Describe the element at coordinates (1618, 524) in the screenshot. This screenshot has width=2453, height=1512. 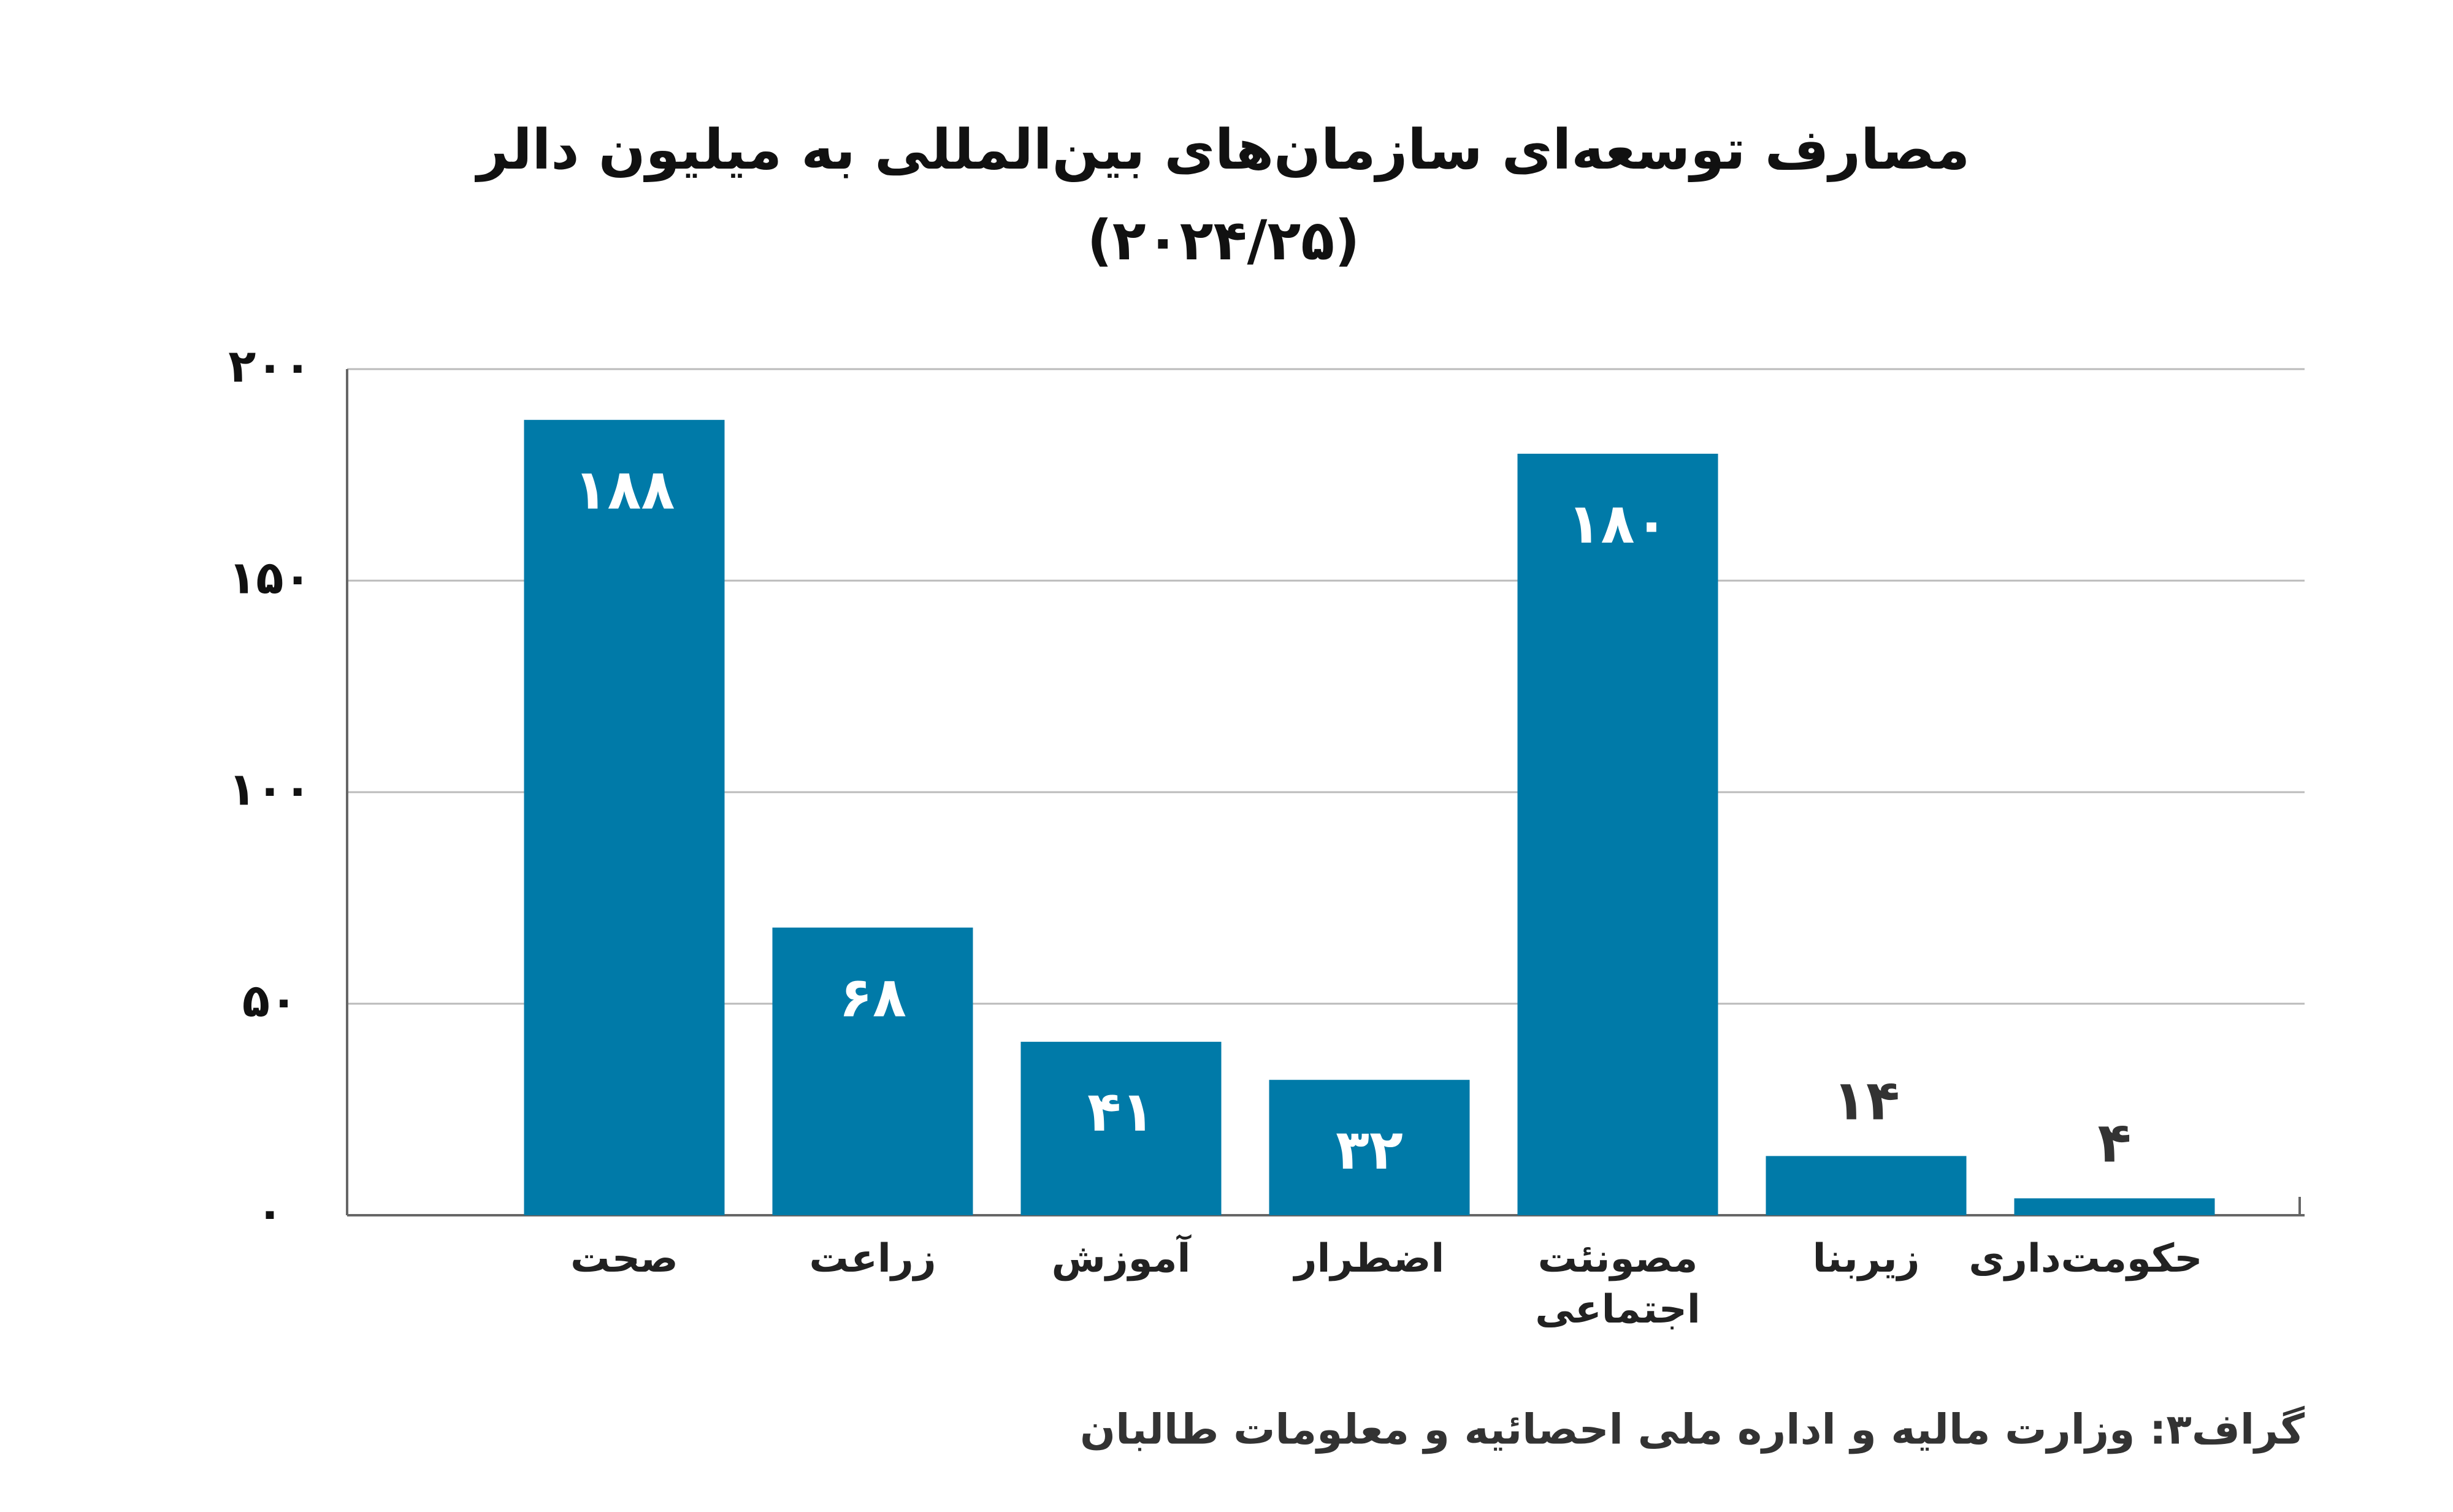
I see `value-label: ۱۸۰` at that location.